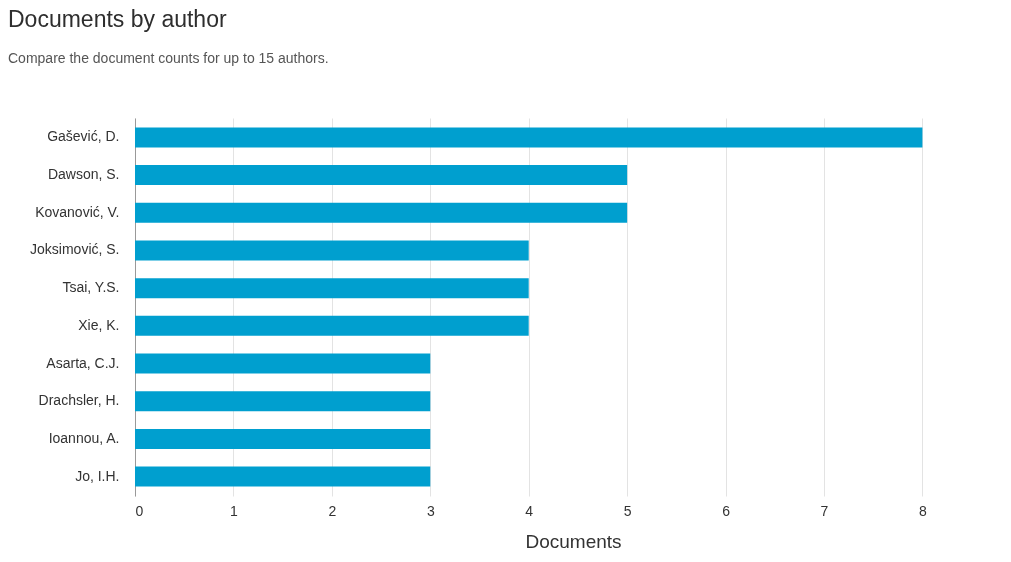  Describe the element at coordinates (79, 400) in the screenshot. I see `y-tick-label: Drachsler, H.` at that location.